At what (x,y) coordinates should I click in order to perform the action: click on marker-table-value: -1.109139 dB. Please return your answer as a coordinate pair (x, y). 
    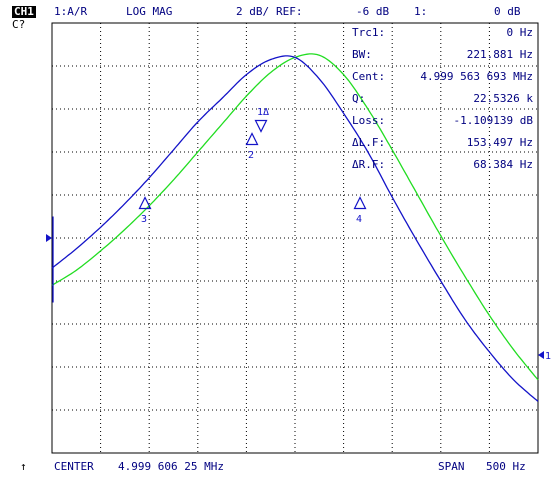
    Looking at the image, I should click on (493, 120).